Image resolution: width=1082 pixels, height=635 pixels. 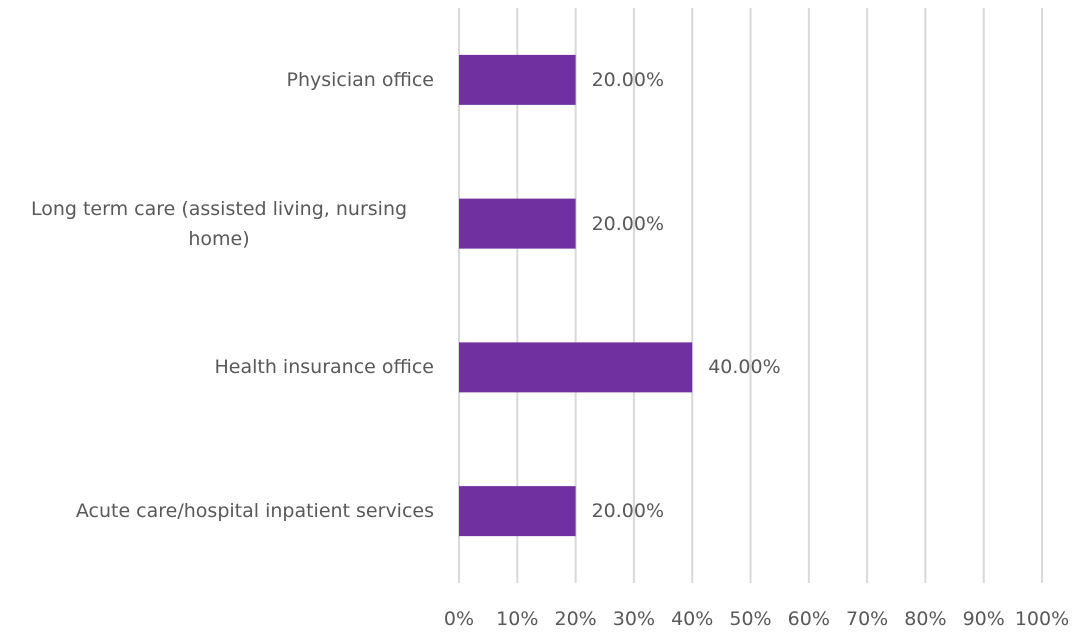 What do you see at coordinates (925, 619) in the screenshot?
I see `x-tick-label: 80%` at bounding box center [925, 619].